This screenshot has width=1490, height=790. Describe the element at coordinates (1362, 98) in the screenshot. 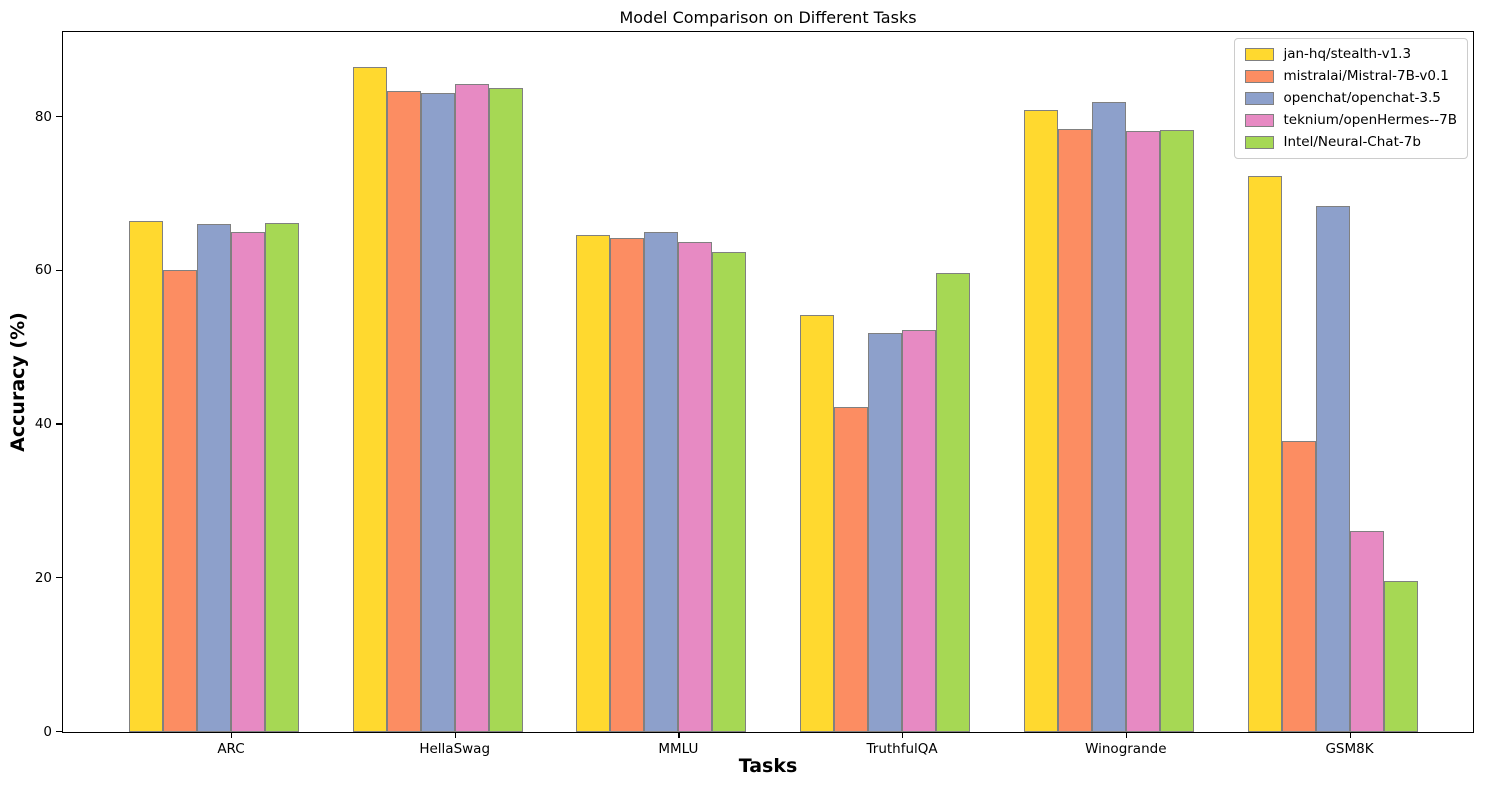

I see `legend-label: openchat/openchat-3.5` at that location.